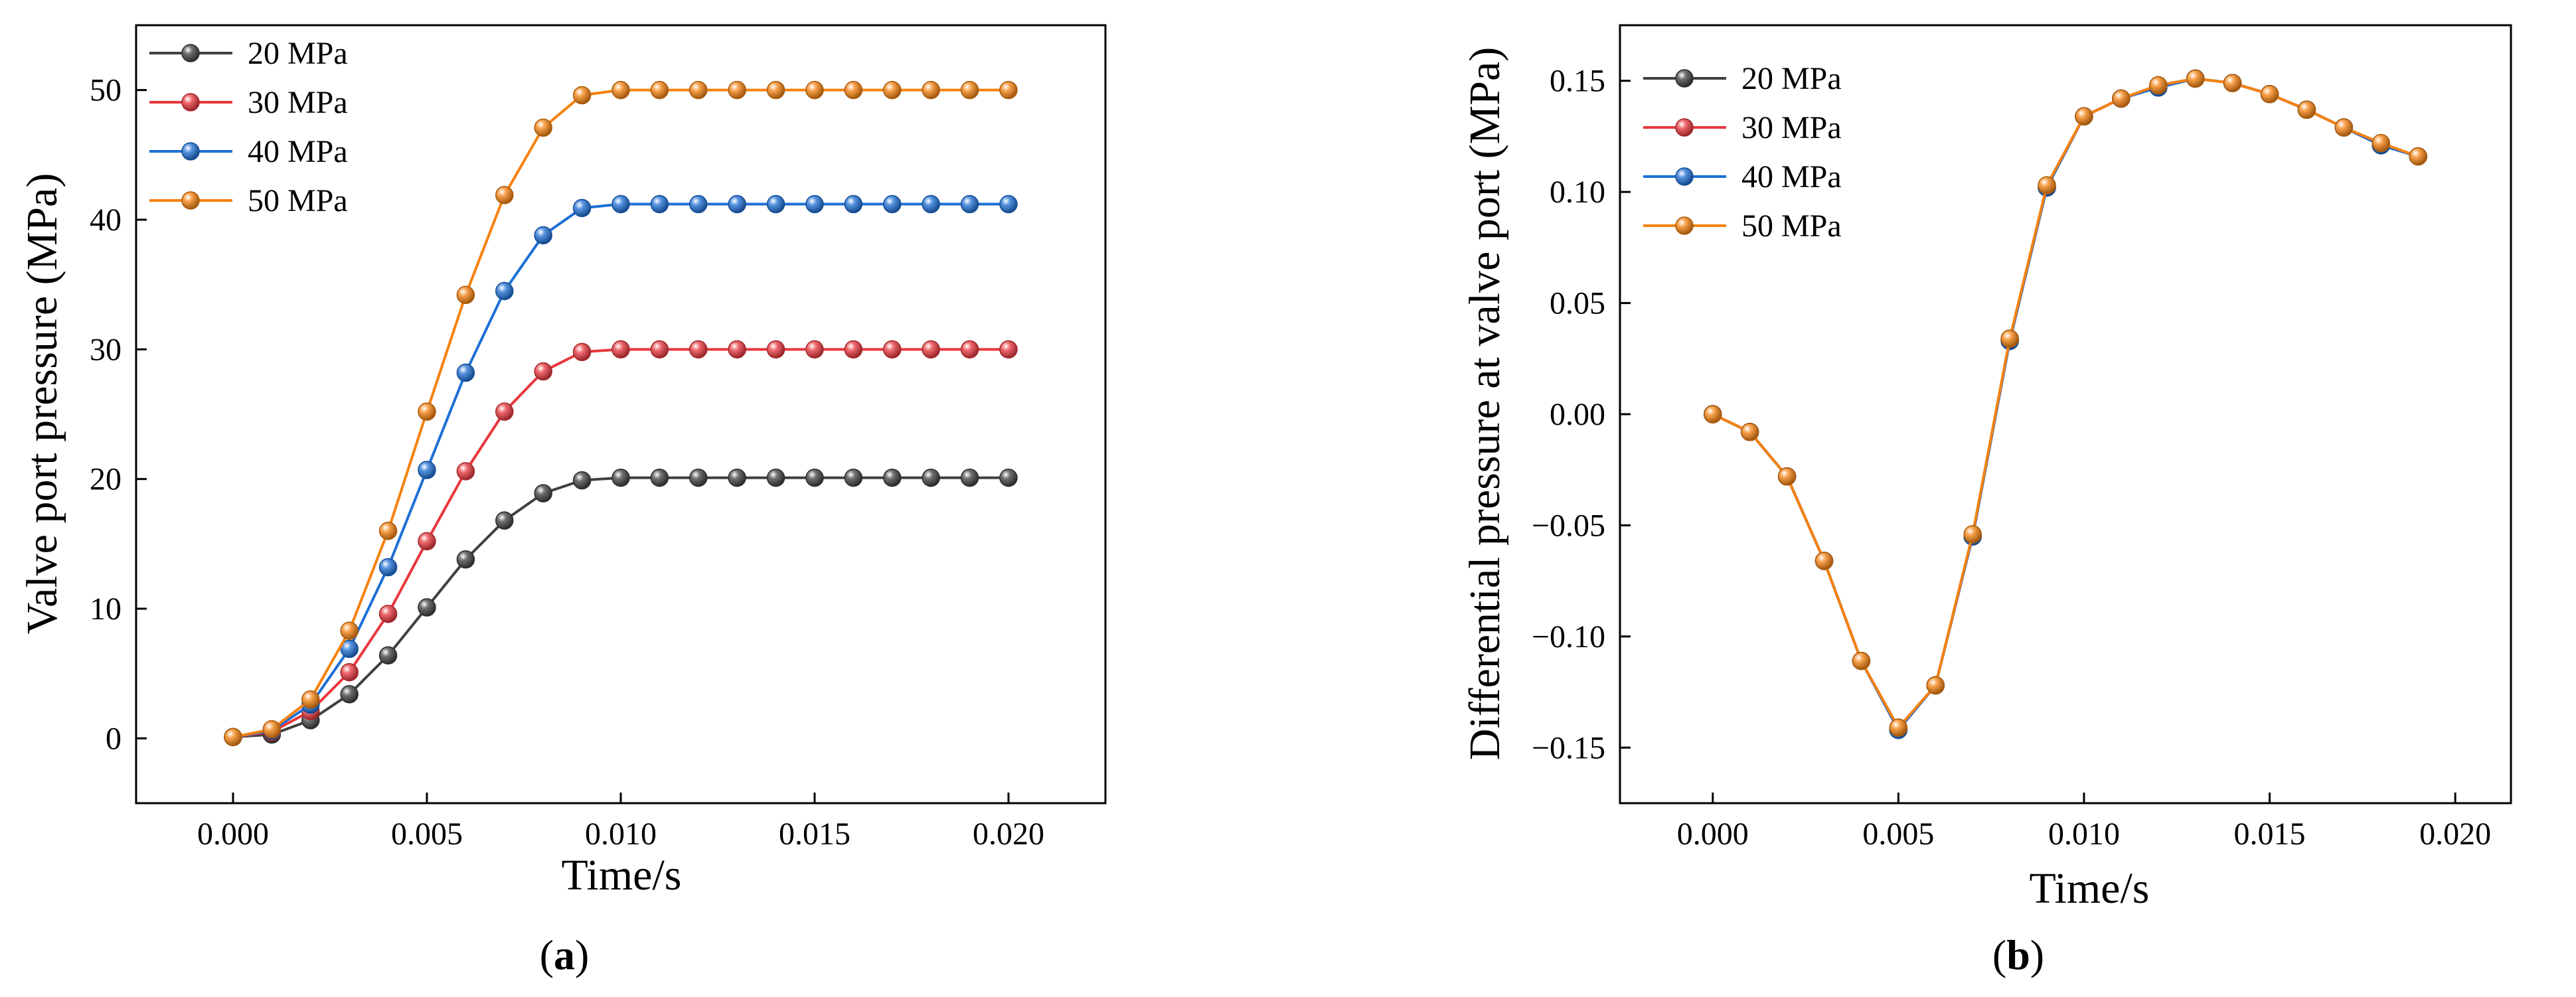 The image size is (2576, 997). I want to click on panel-b-letter: b, so click(2018, 955).